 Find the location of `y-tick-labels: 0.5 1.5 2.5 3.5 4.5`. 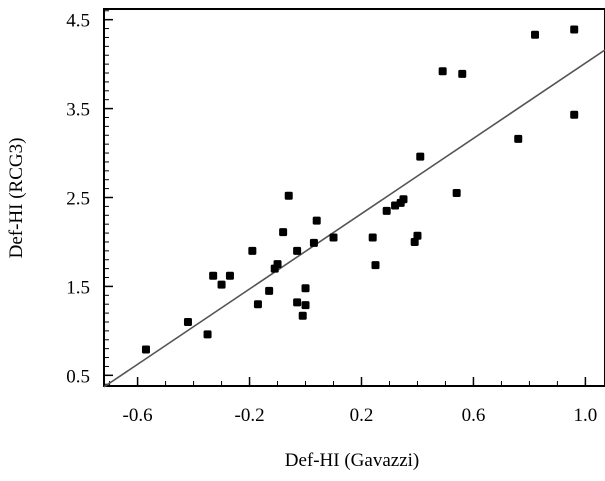

y-tick-labels: 0.5 1.5 2.5 3.5 4.5 is located at coordinates (78, 199).